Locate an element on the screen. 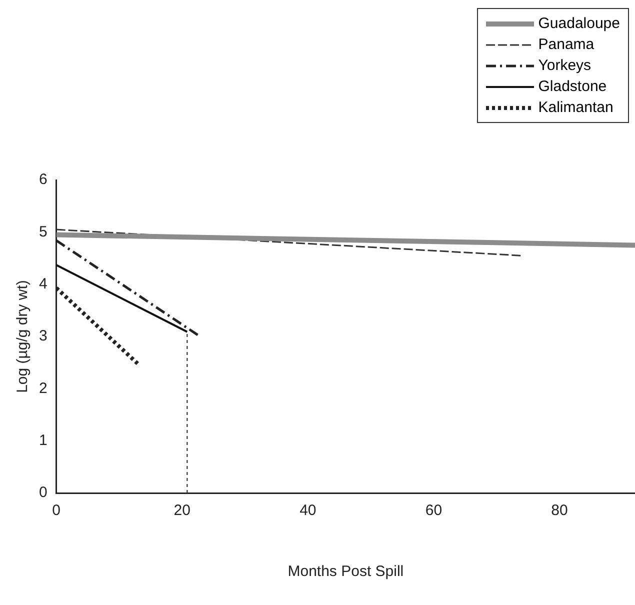 The width and height of the screenshot is (635, 605). legend-label: Yorkeys is located at coordinates (565, 65).